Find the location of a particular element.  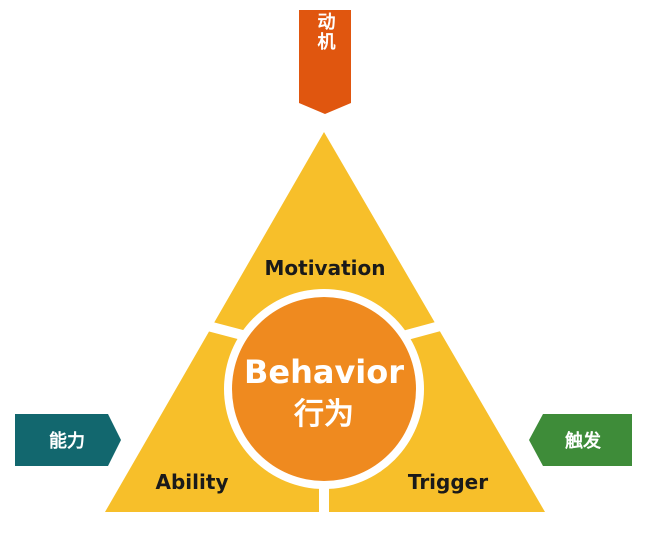

segment-label-motivation: Motivation is located at coordinates (325, 268).